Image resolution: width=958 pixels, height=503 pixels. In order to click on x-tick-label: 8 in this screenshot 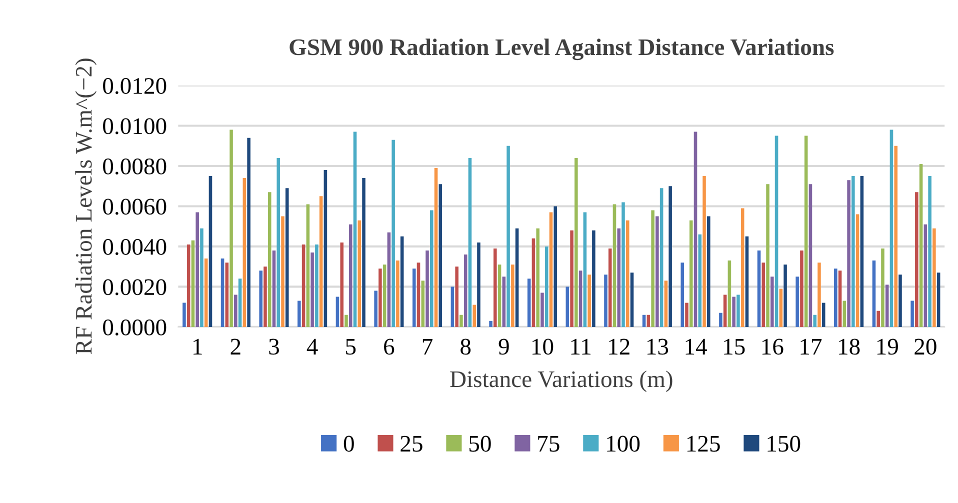, I will do `click(465, 346)`.